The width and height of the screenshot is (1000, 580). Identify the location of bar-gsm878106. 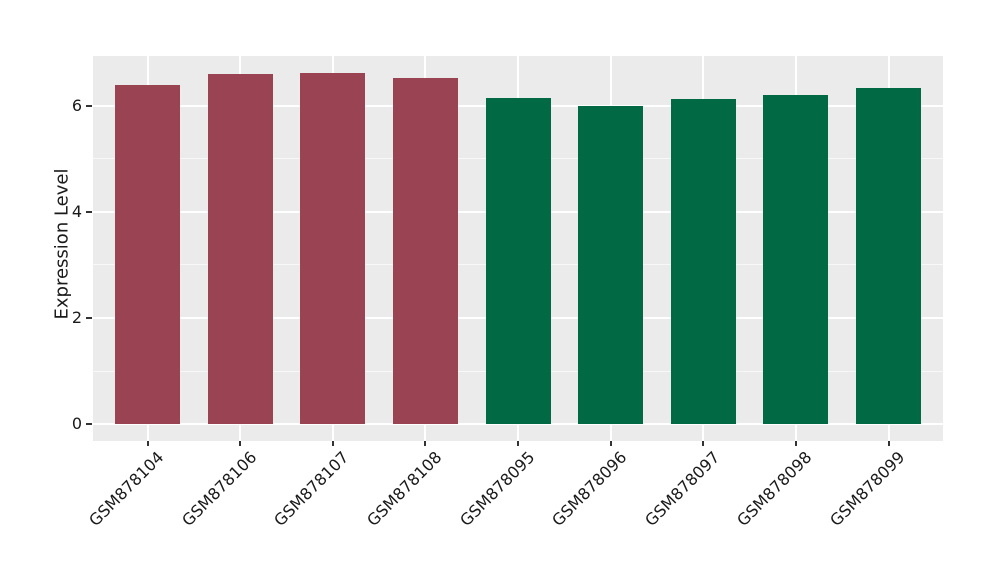
(240, 249).